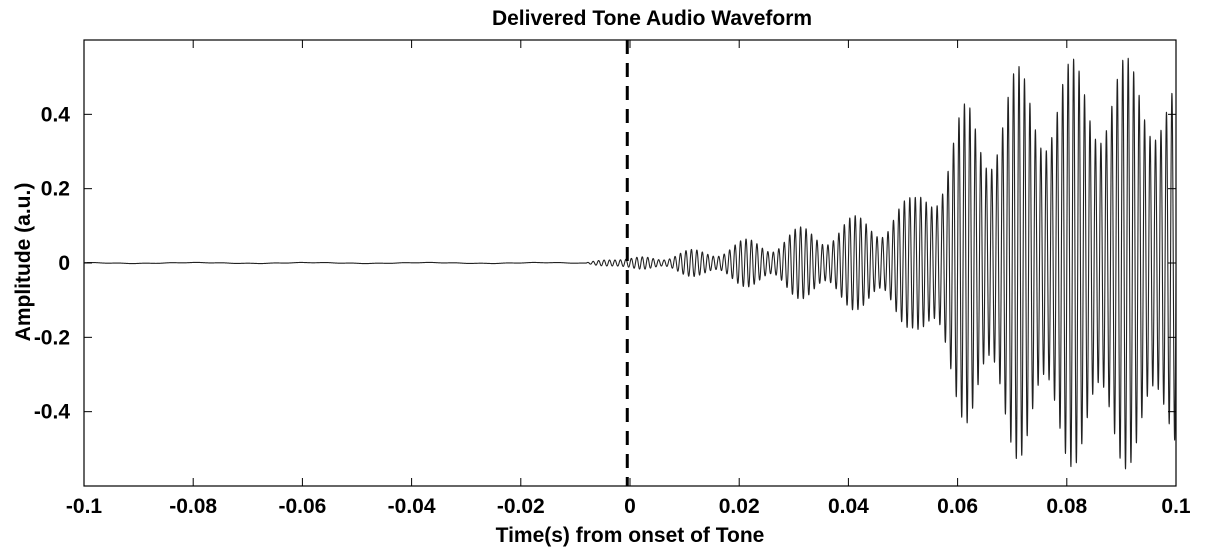 The height and width of the screenshot is (555, 1211). I want to click on x-axis-label: Time(s) from onset of Tone, so click(630, 535).